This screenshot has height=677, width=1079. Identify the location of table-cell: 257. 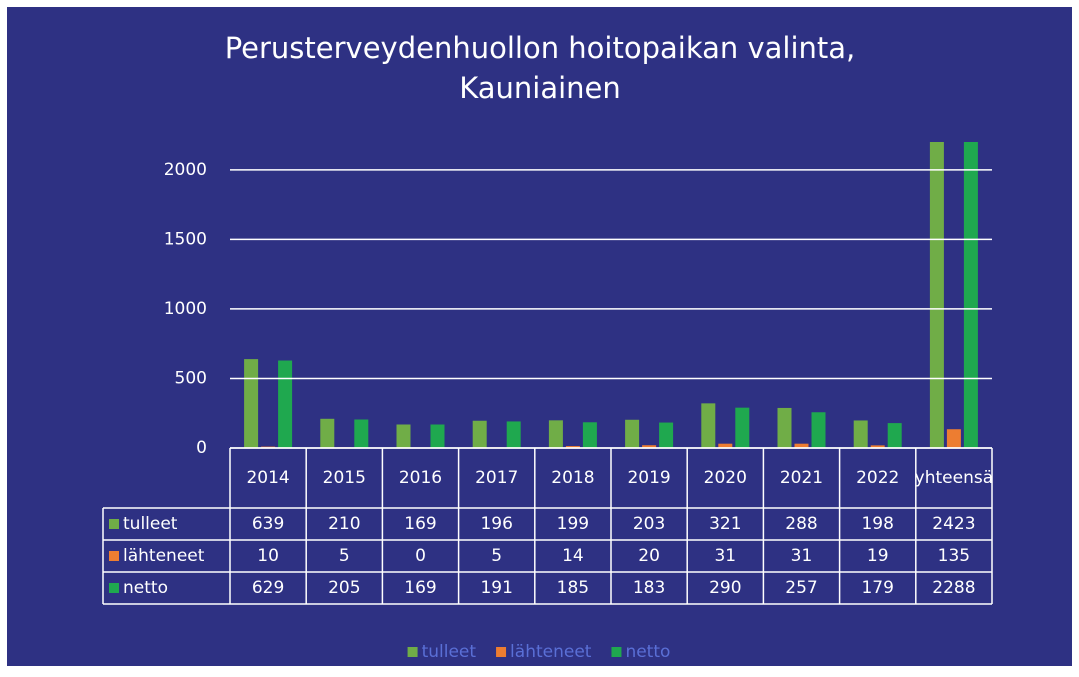
(801, 588).